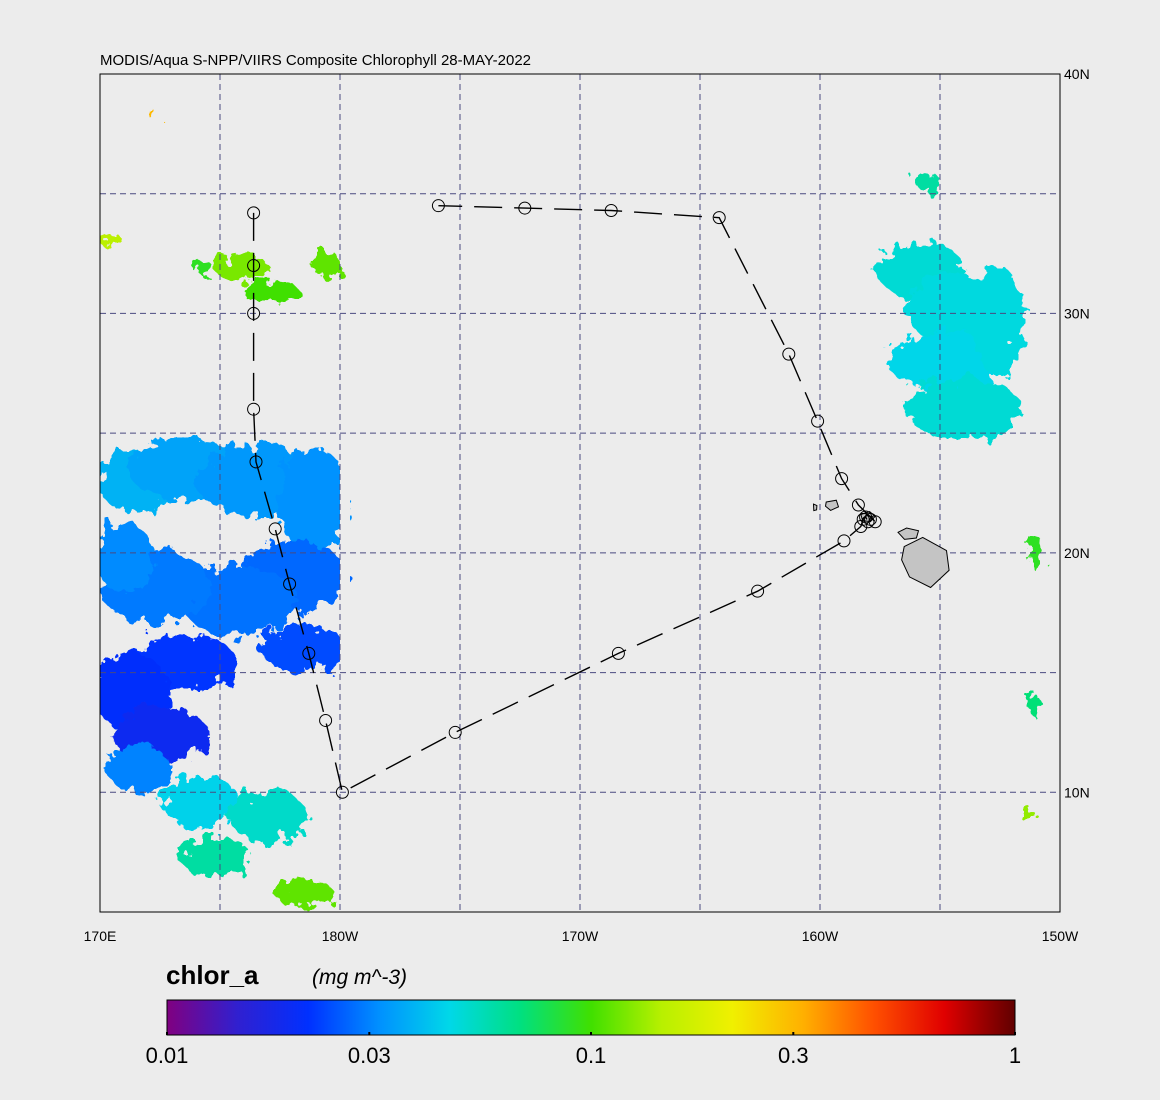  I want to click on x-tick-label: 170W, so click(580, 936).